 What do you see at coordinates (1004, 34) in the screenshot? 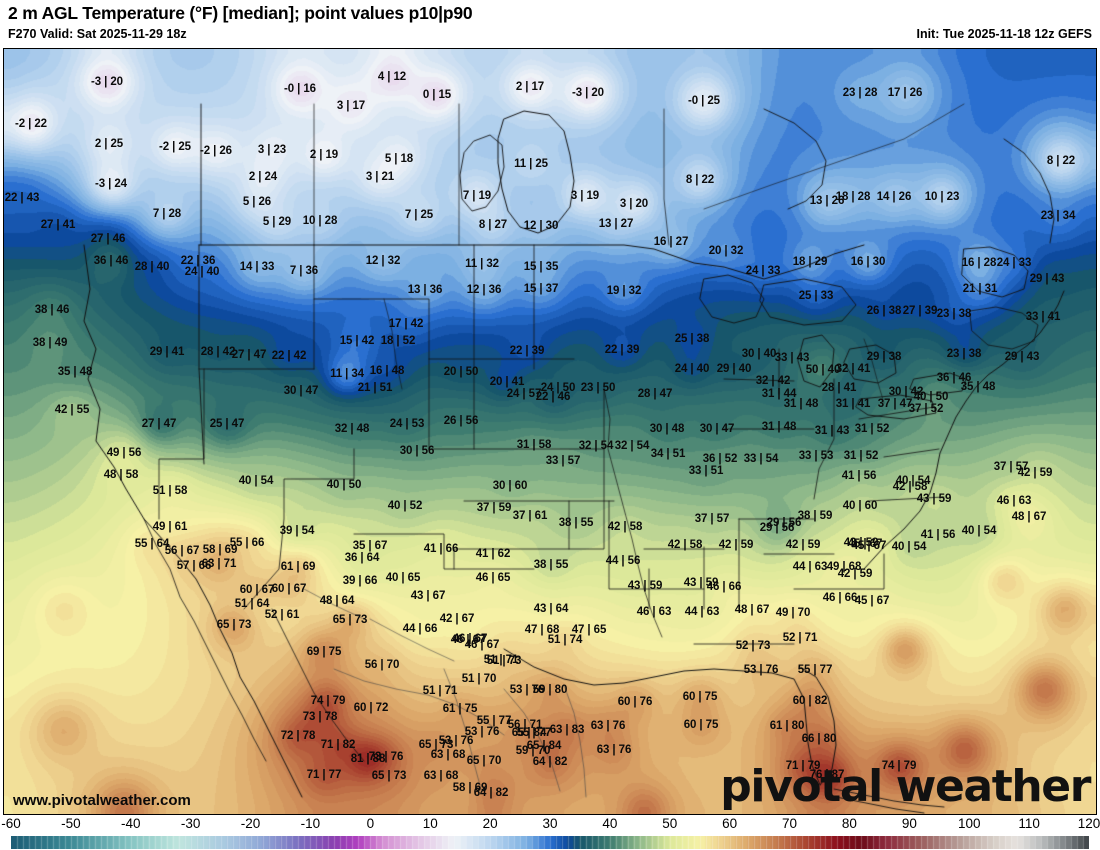
I see `init-time-label: Init: Tue 2025-11-18 12z GEFS` at bounding box center [1004, 34].